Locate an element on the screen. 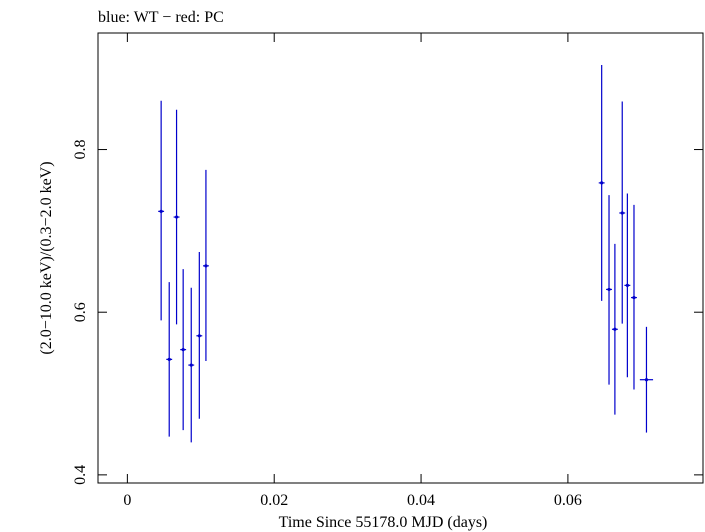  y-axis-label: (2.0−10.0 keV)/(0.3−2.0 keV) is located at coordinates (46, 257).